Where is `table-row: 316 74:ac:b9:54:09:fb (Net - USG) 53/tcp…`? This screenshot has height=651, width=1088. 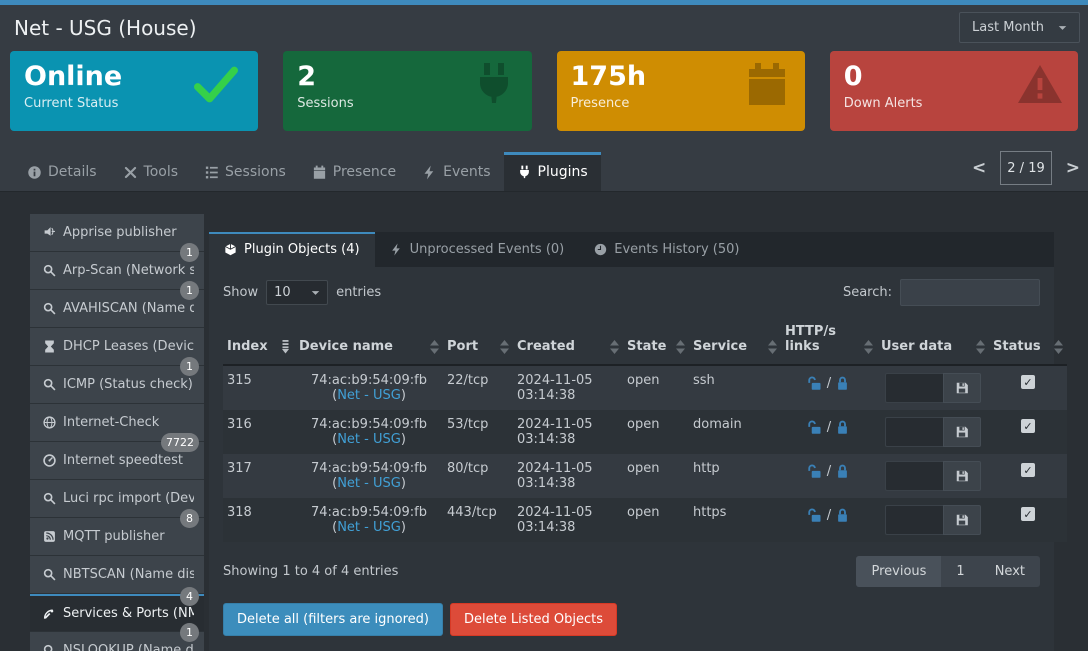
table-row: 316 74:ac:b9:54:09:fb (Net - USG) 53/tcp… is located at coordinates (645, 432).